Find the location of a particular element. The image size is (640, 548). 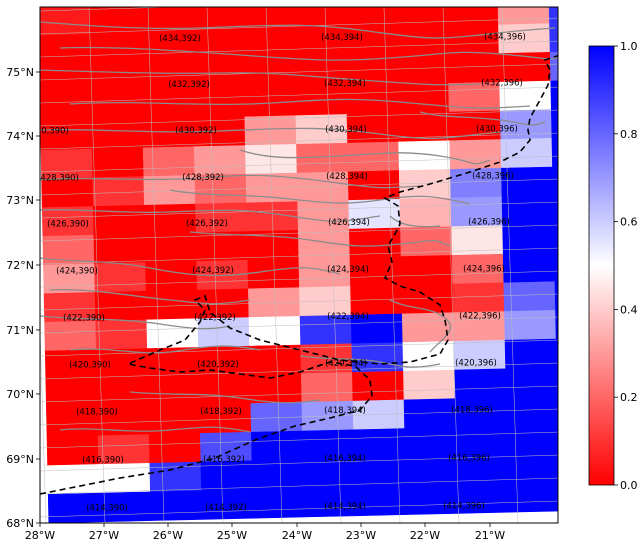

cell-label: (432,394) is located at coordinates (345, 84).